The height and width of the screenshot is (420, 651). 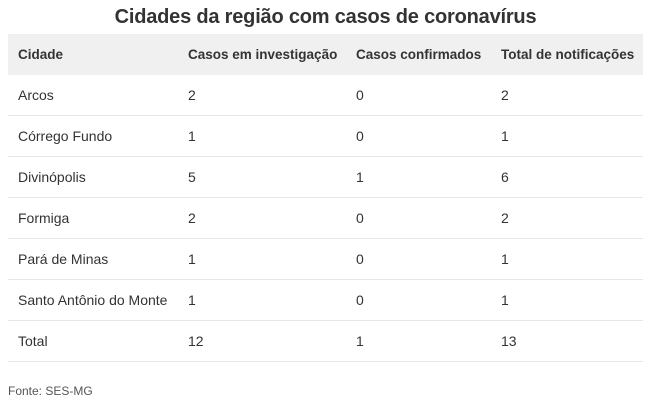 I want to click on table-row: Divinópolis 5 1 6, so click(x=325, y=177).